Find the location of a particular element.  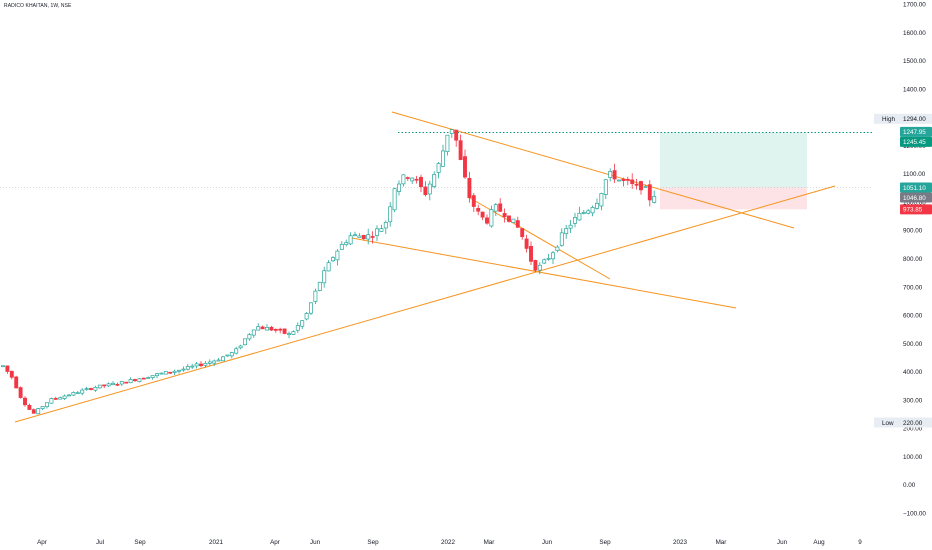

low-tag-box is located at coordinates (903, 422).